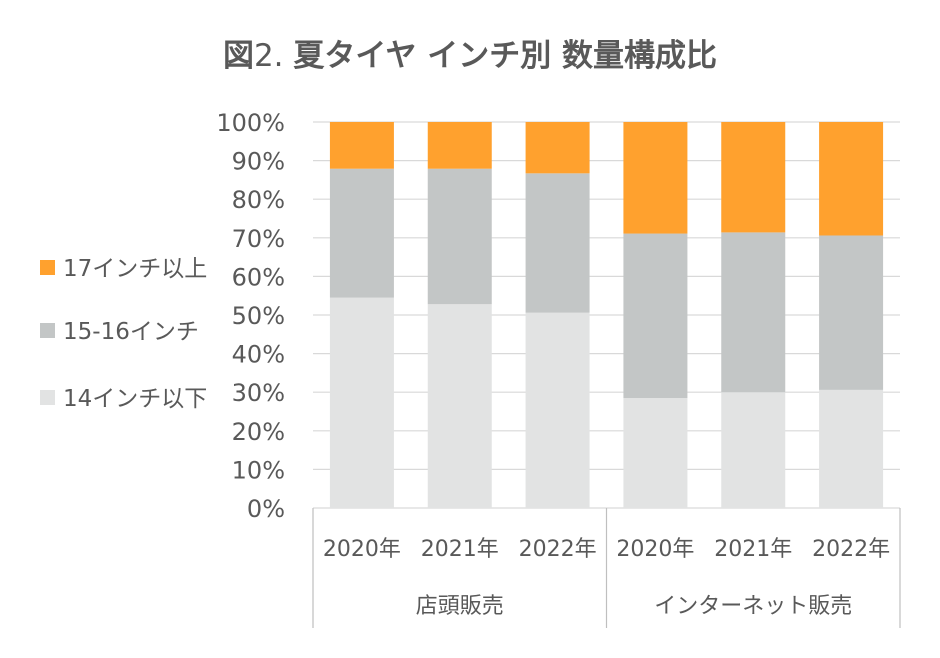 The image size is (940, 658). What do you see at coordinates (258, 277) in the screenshot?
I see `y-tick-label: 60%` at bounding box center [258, 277].